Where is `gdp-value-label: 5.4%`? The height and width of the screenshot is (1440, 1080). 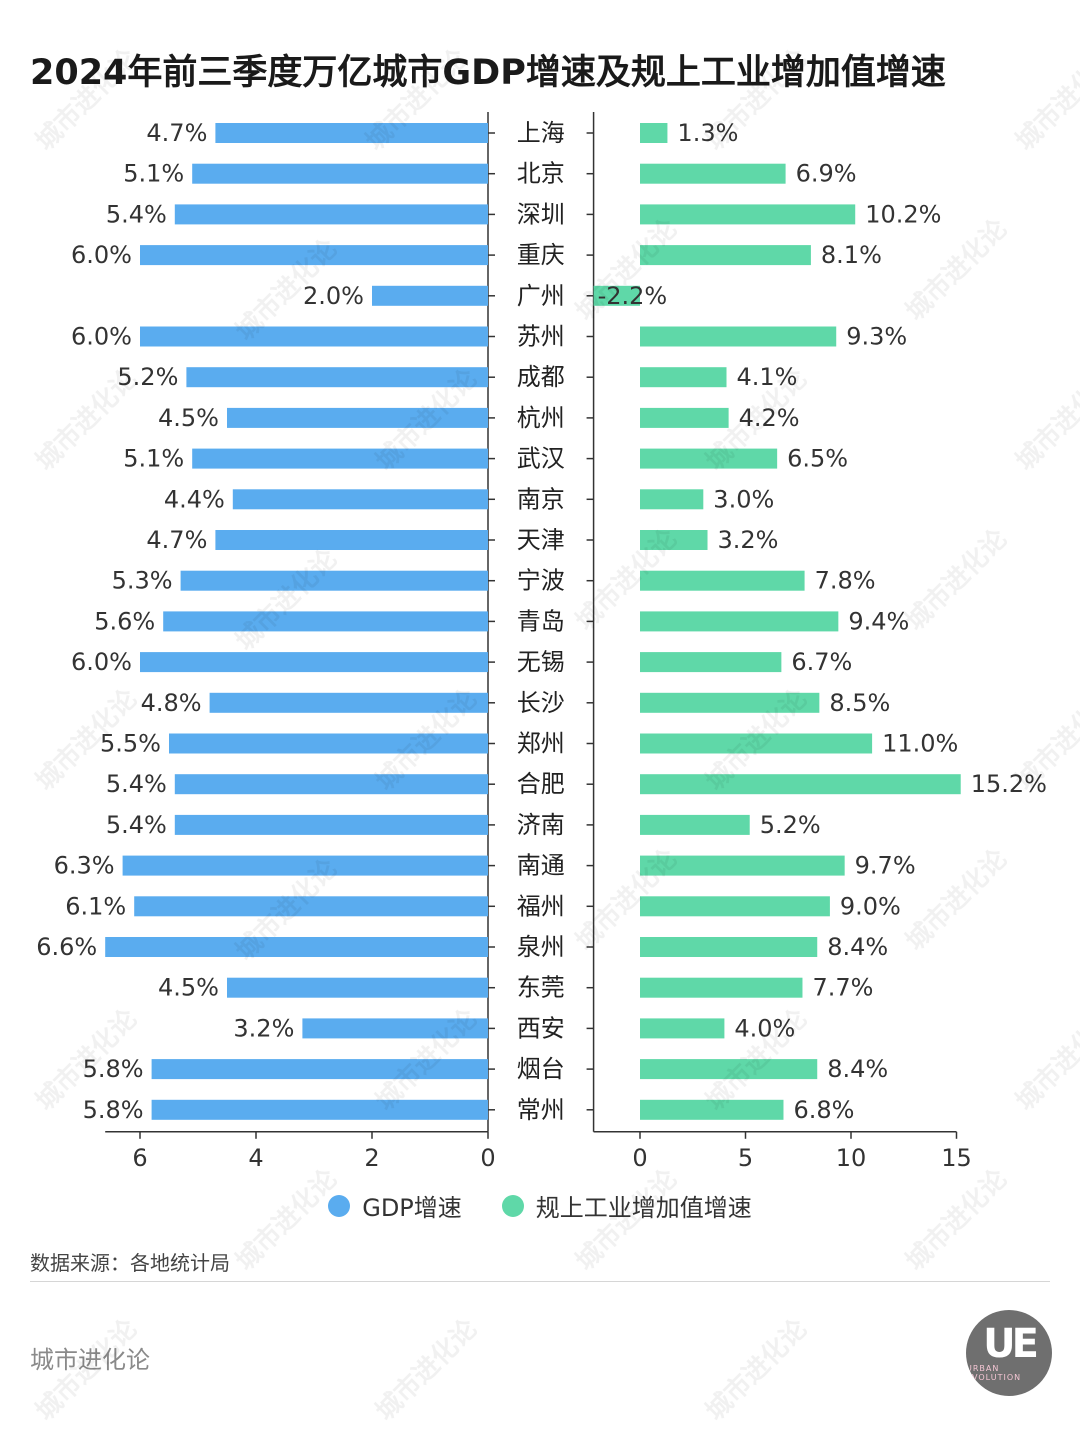
gdp-value-label: 5.4% is located at coordinates (136, 825).